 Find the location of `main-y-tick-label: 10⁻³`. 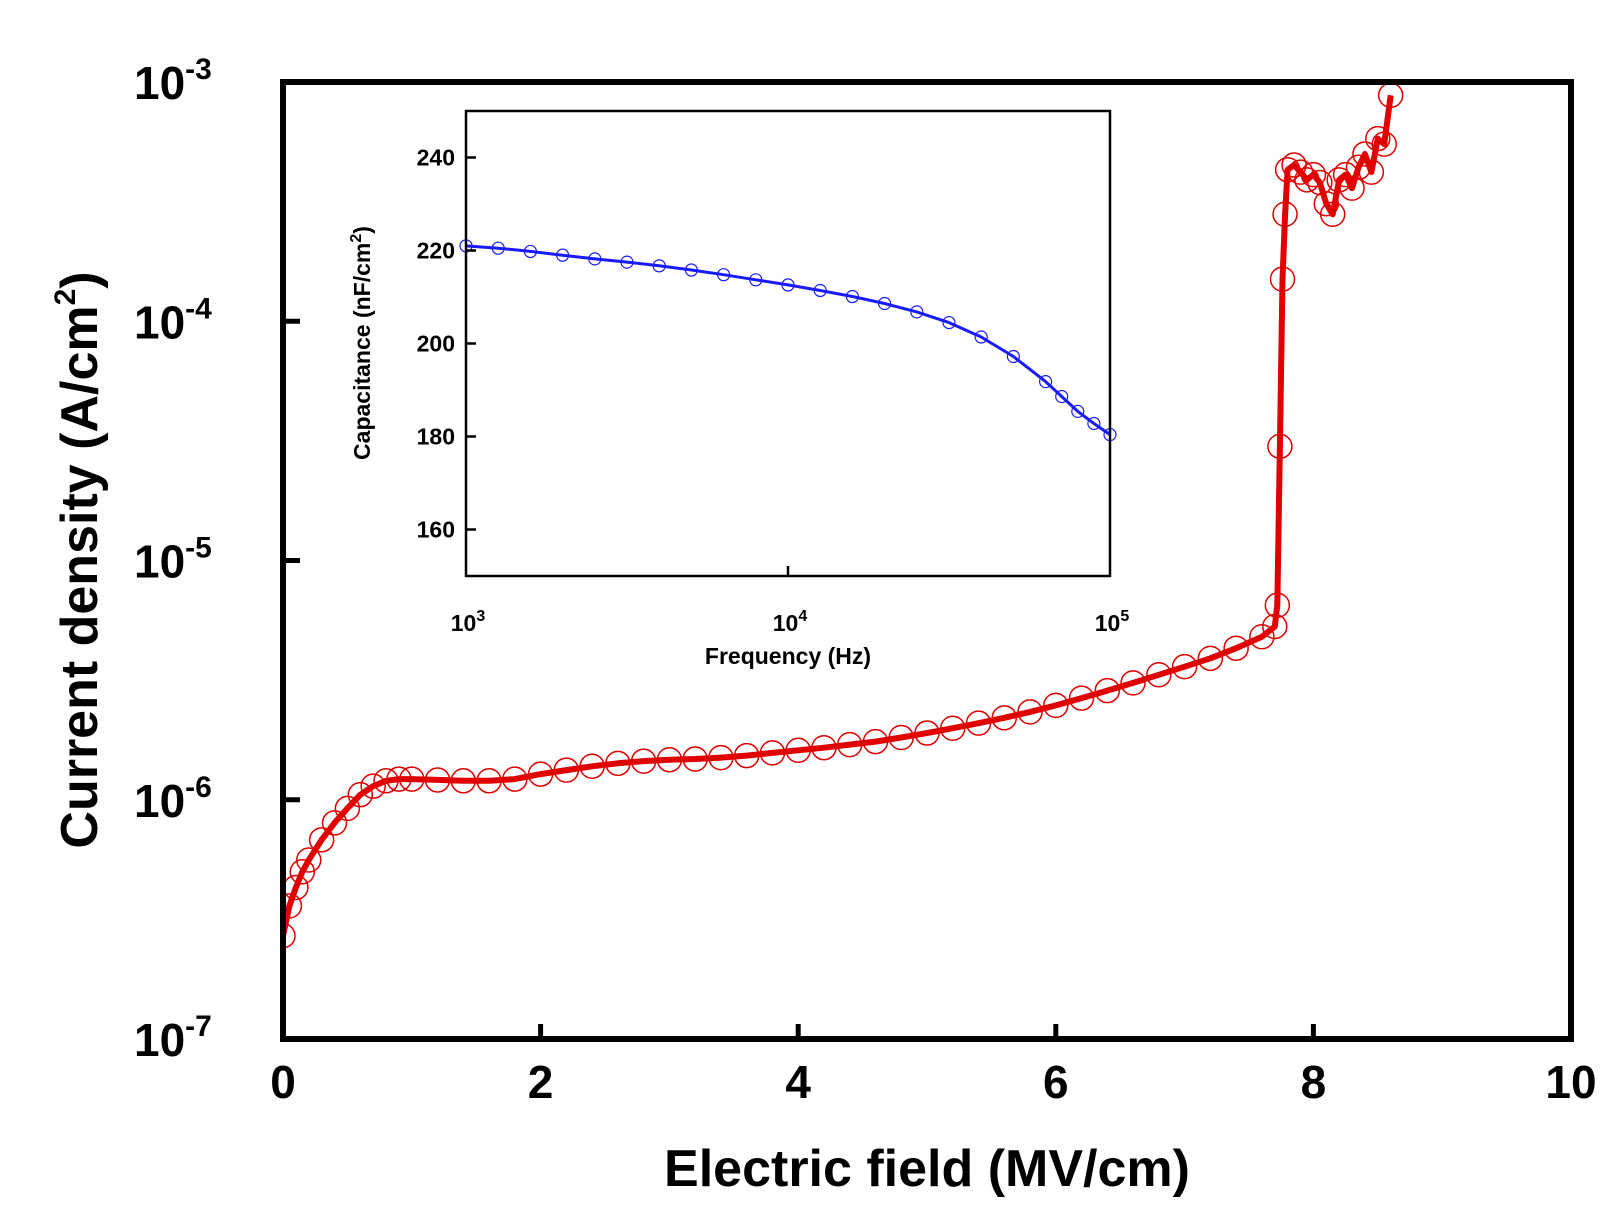

main-y-tick-label: 10⁻³ is located at coordinates (173, 81).